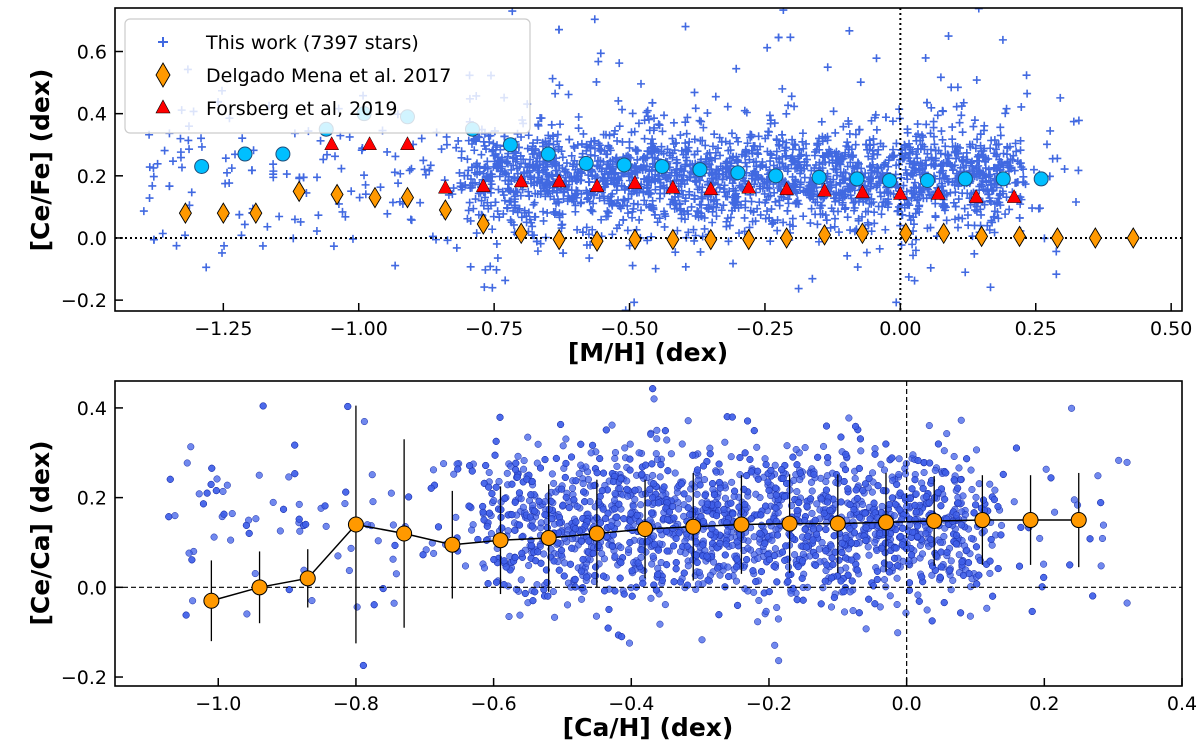 The image size is (1200, 742). What do you see at coordinates (92, 115) in the screenshot?
I see `y-tick-label: 0.4` at bounding box center [92, 115].